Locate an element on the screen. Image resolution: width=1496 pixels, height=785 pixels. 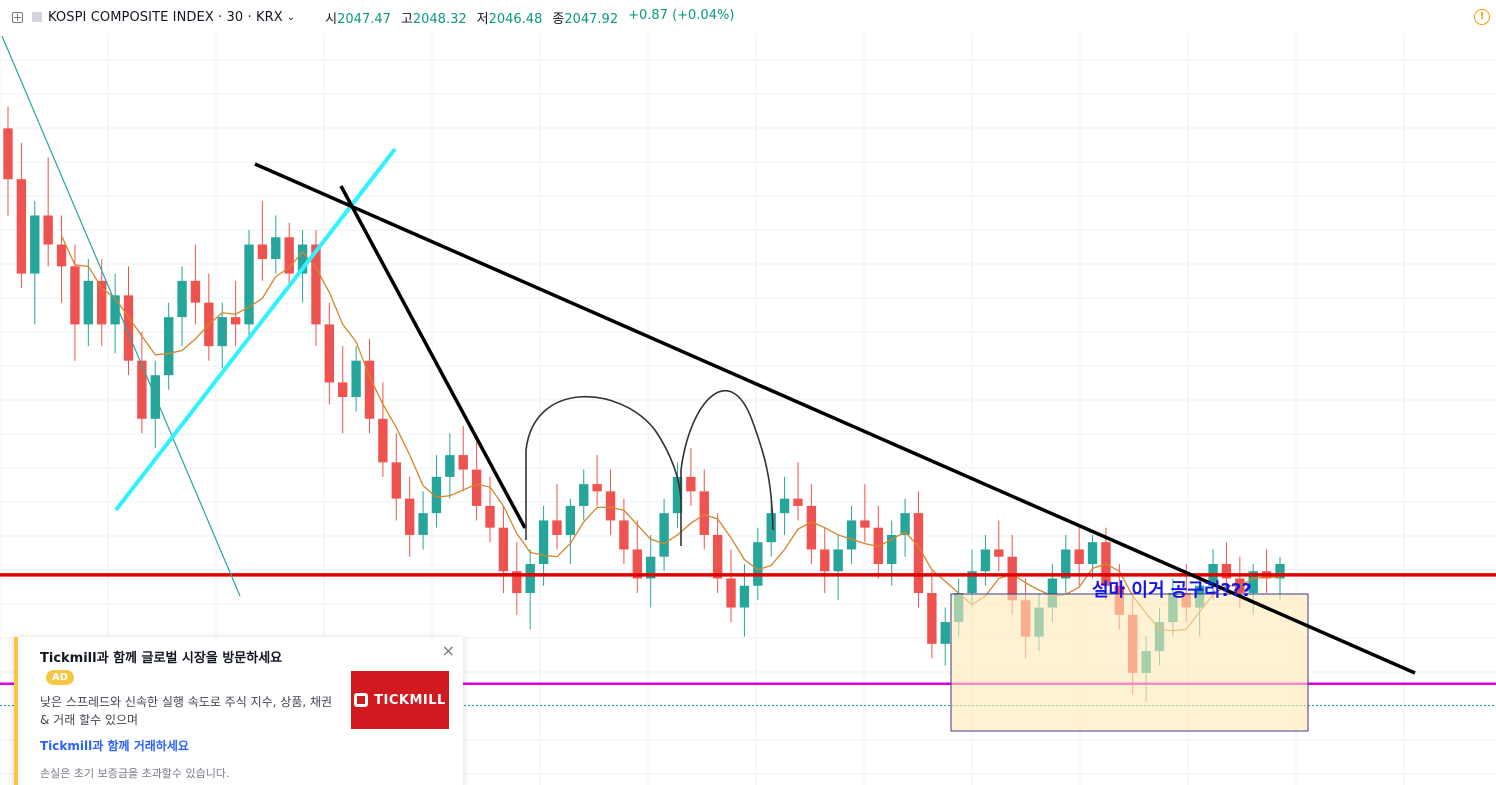
symbol-label: KOSPI COMPOSITE INDEX · 30 · KRX is located at coordinates (165, 17).